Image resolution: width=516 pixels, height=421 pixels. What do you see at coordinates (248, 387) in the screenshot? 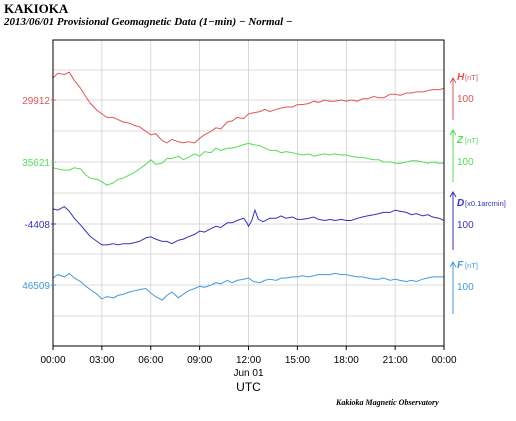
I see `x-axis-label: UTC` at bounding box center [248, 387].